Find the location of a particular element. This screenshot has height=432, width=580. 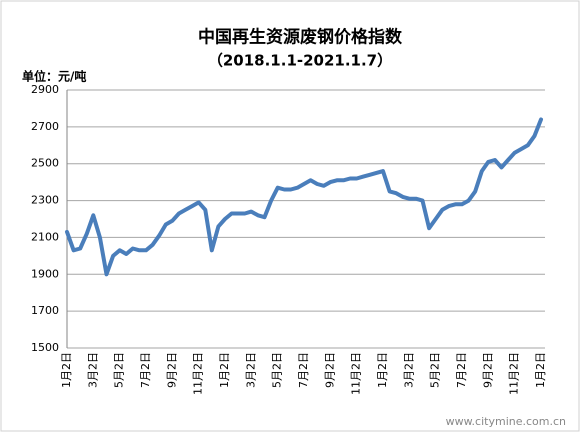

chart-subtitle: （2018.1.1-2021.1.7） is located at coordinates (300, 61).